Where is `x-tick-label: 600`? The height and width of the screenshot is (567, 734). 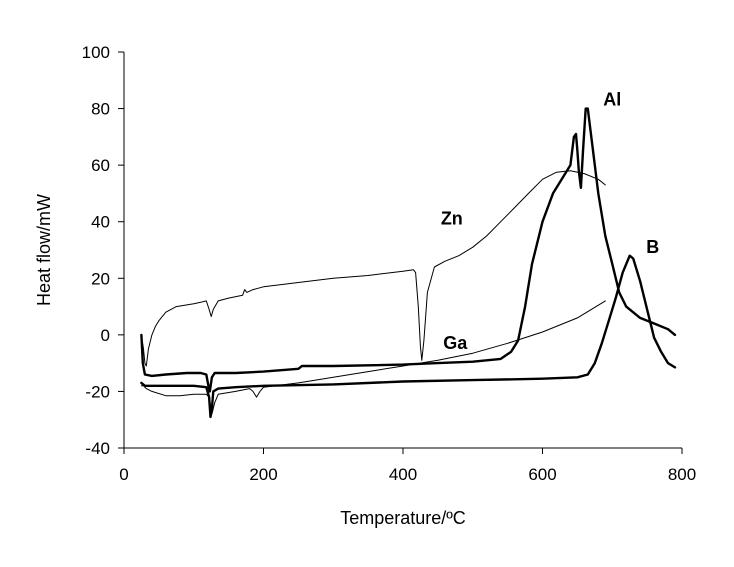 x-tick-label: 600 is located at coordinates (542, 474).